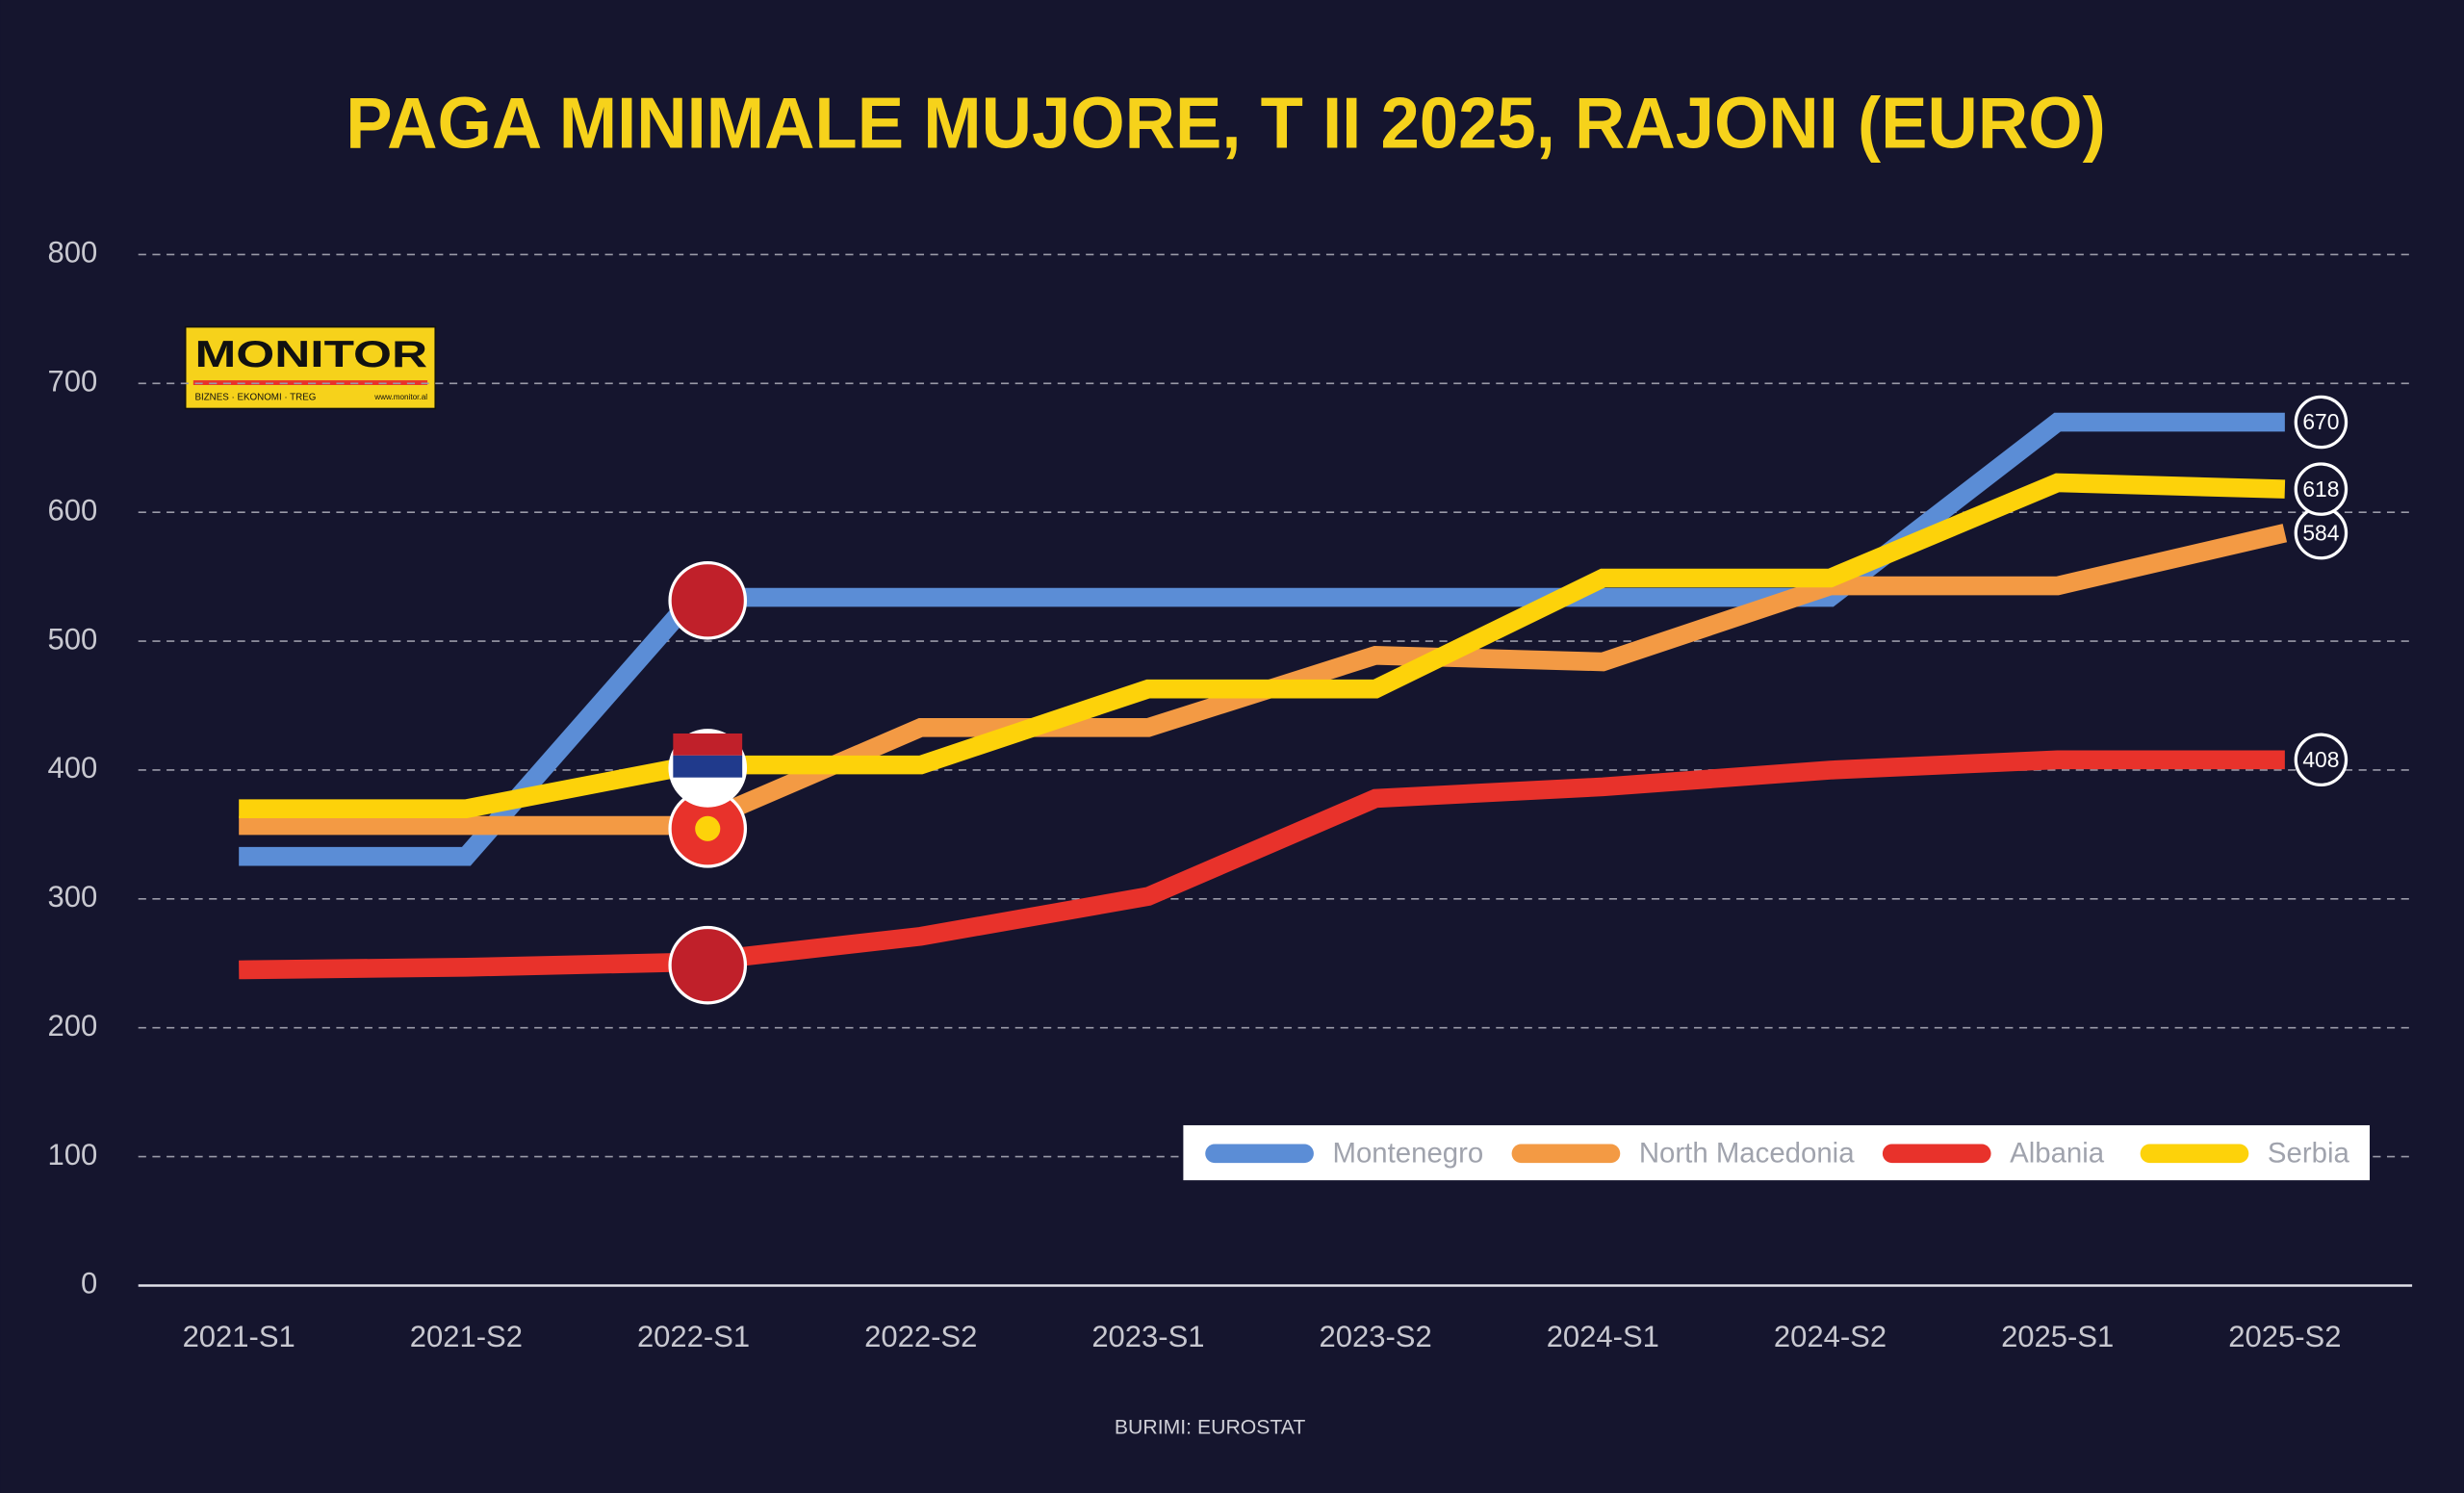 The image size is (2464, 1493). I want to click on x-tick-label: 2021-S2, so click(466, 1336).